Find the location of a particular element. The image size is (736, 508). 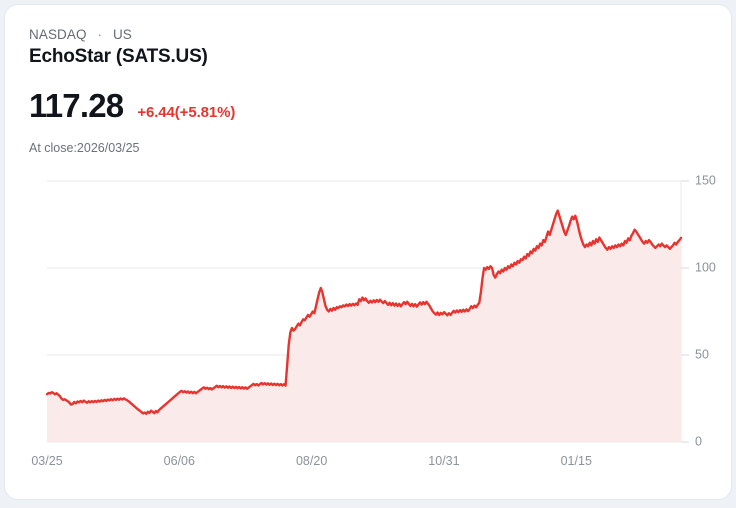

quote-row: 117.28 +6.44(+5.81%) is located at coordinates (132, 106).